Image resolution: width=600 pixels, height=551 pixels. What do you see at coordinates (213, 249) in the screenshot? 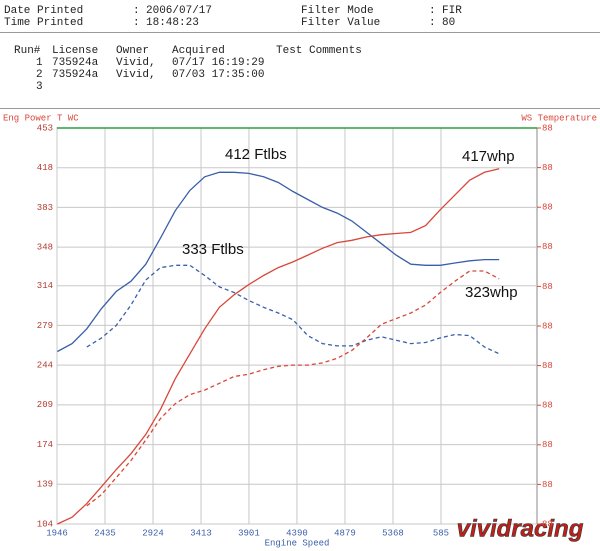
I see `annotation: 333 Ftlbs` at bounding box center [213, 249].